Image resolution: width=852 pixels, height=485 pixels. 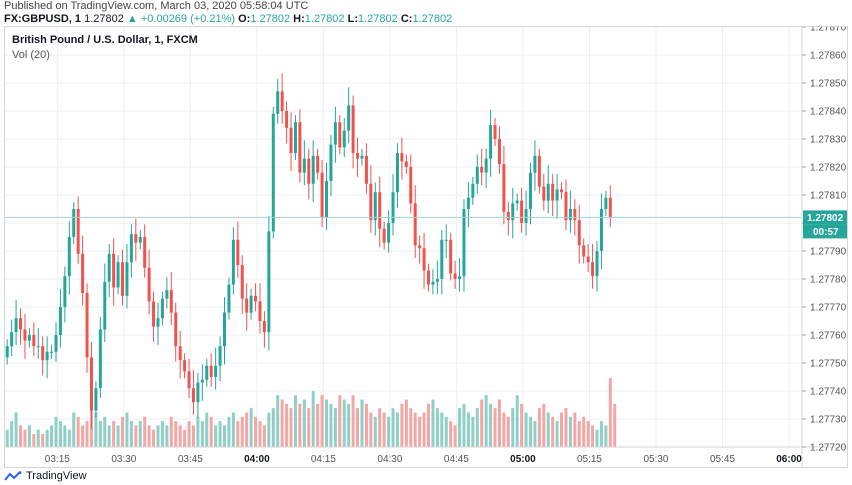 What do you see at coordinates (299, 19) in the screenshot?
I see `high-label: H:` at bounding box center [299, 19].